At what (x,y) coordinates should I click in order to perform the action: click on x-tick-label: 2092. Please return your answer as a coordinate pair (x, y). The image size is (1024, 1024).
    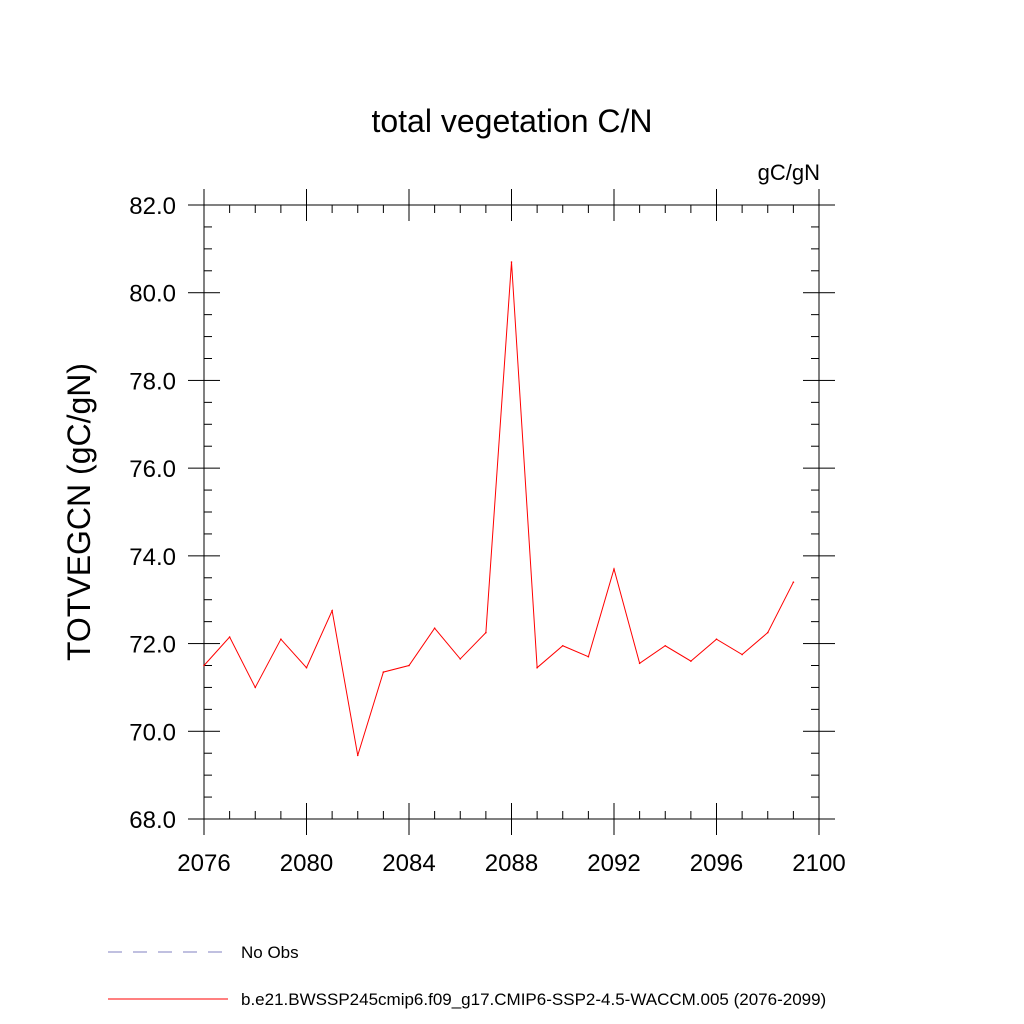
    Looking at the image, I should click on (613, 863).